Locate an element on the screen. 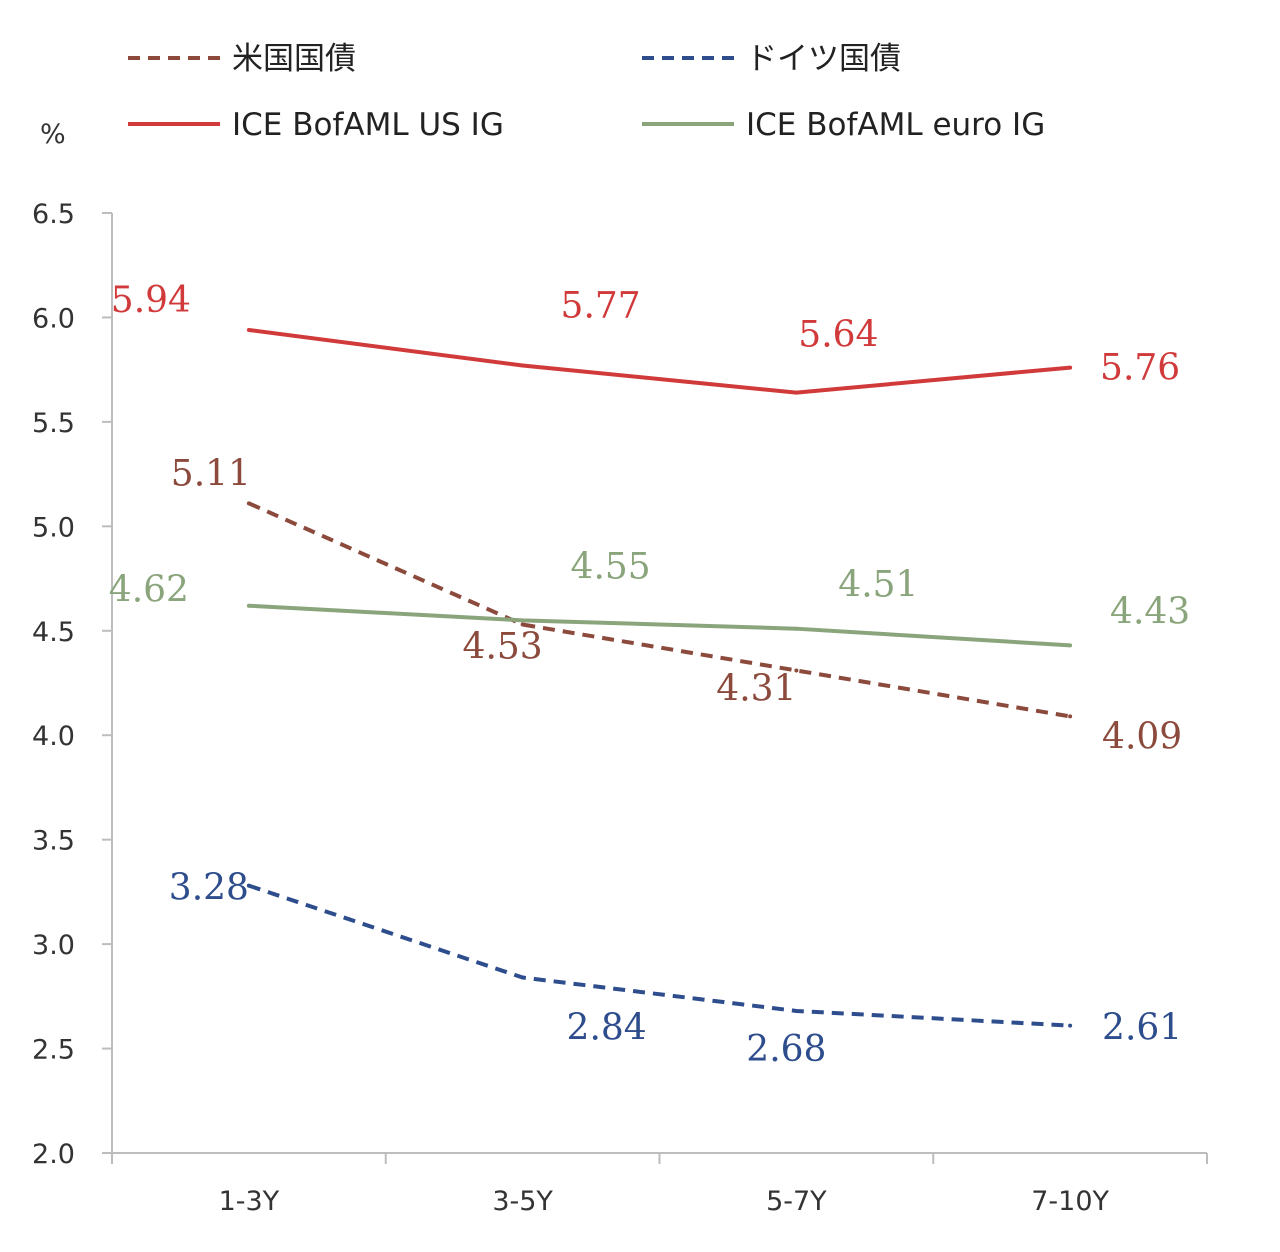 The image size is (1280, 1252). data-label: 2.61 is located at coordinates (1142, 1028).